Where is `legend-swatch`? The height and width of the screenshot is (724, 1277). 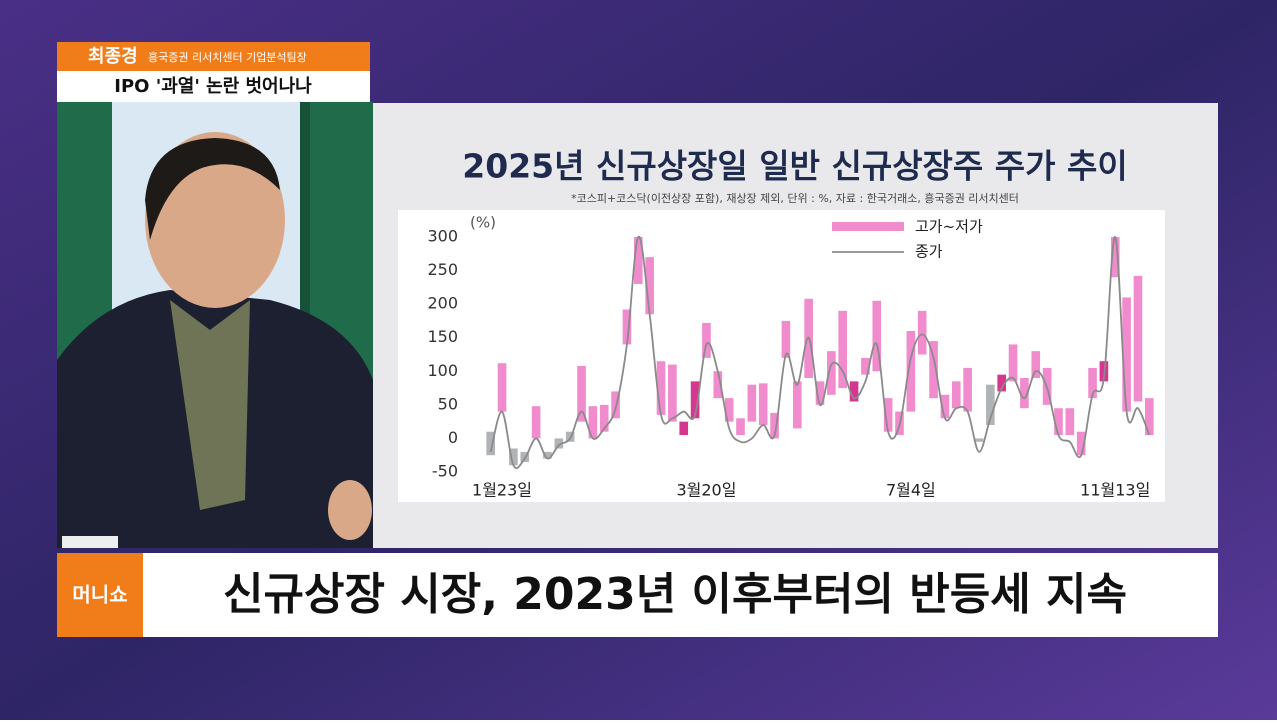
legend-swatch is located at coordinates (868, 226).